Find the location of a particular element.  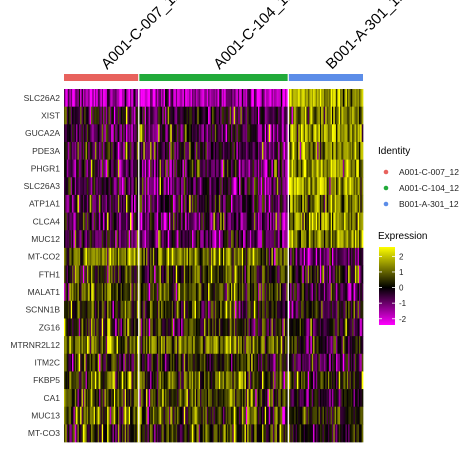

identity-legend-label: A001-C-007_12 is located at coordinates (429, 172).